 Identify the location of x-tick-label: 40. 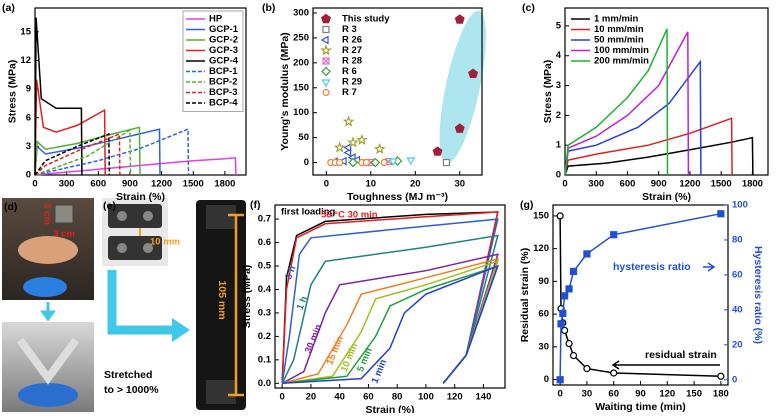
(339, 397).